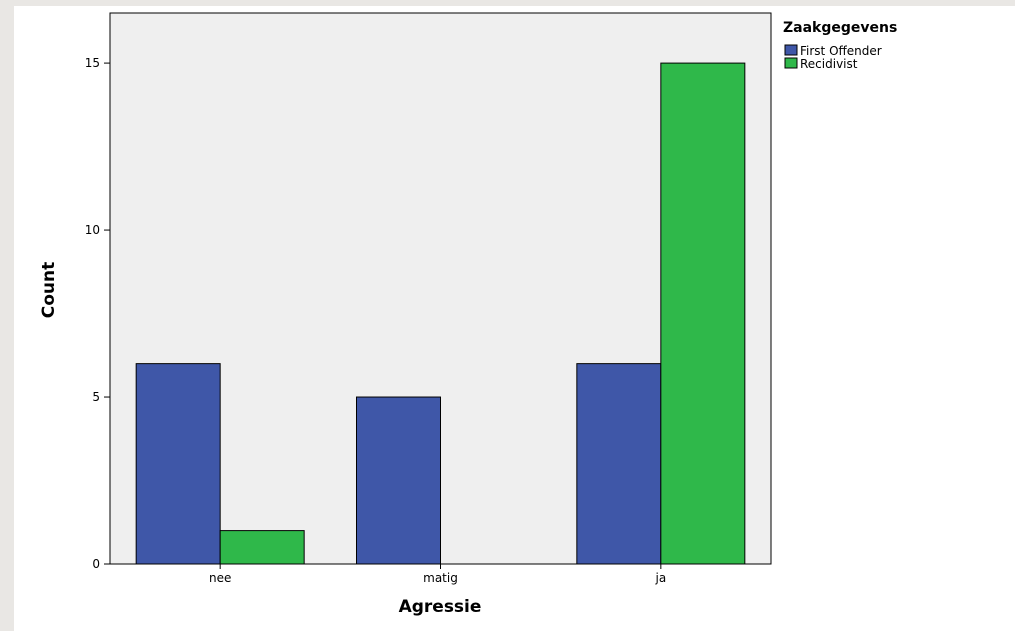  I want to click on y-tick-label: 0, so click(96, 564).